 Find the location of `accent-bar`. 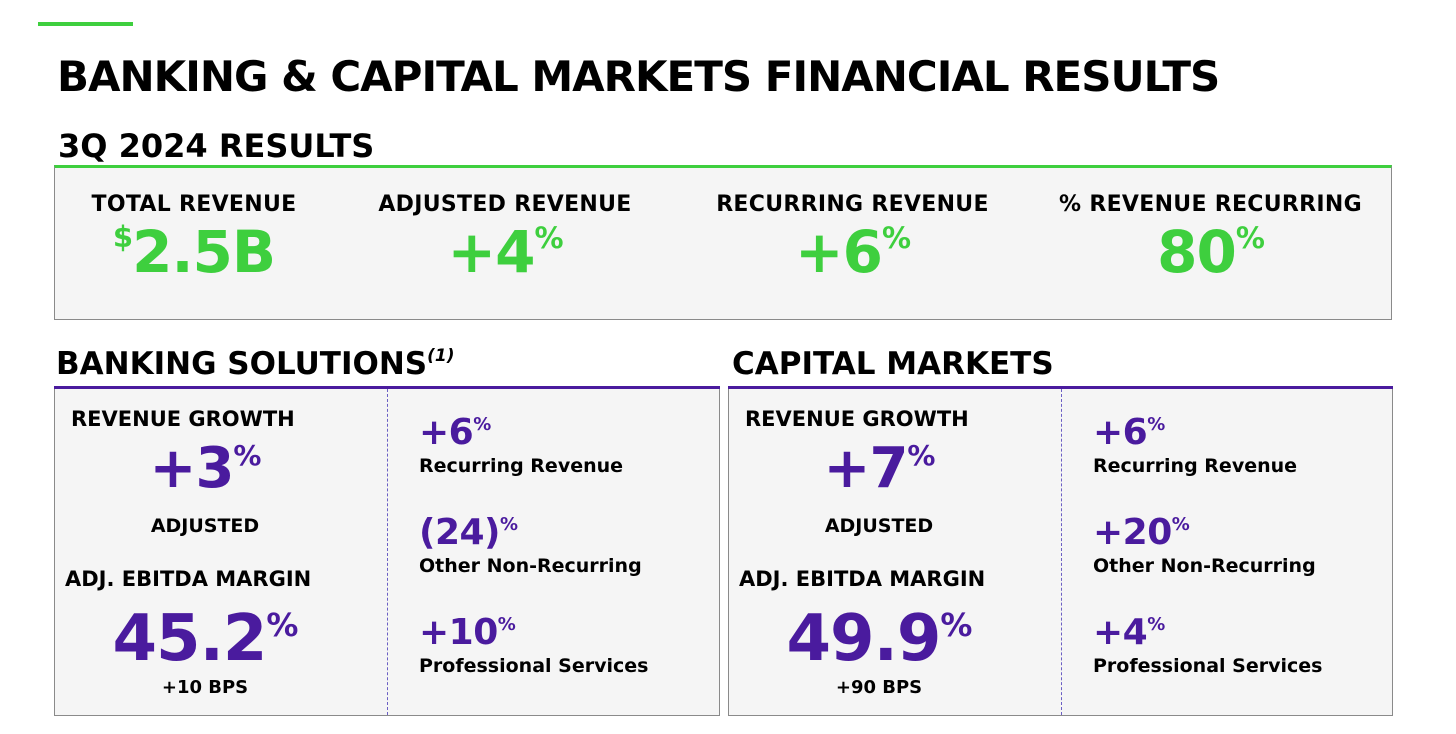

accent-bar is located at coordinates (85, 24).